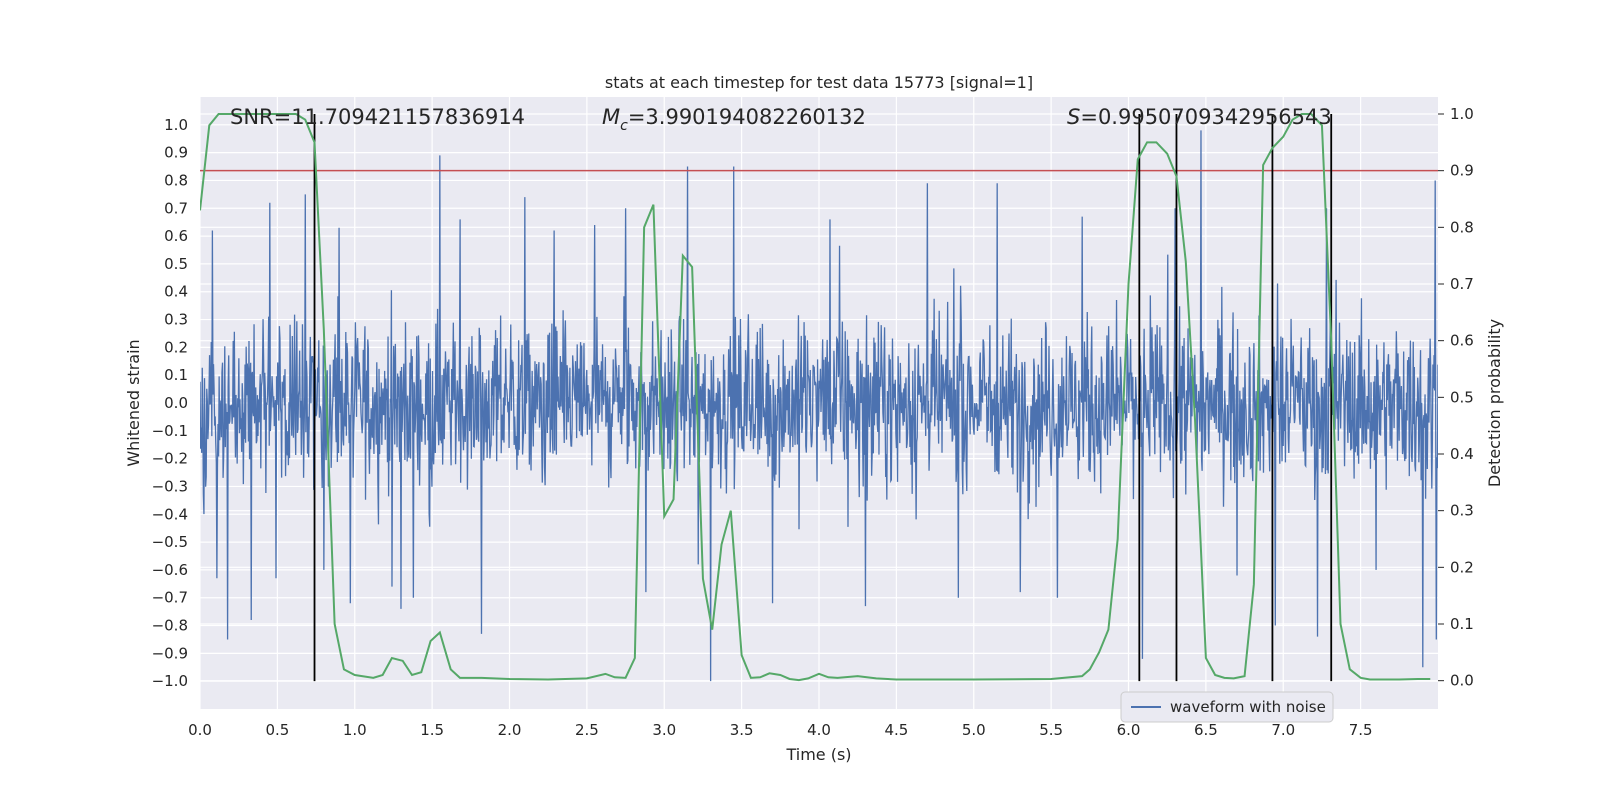 The width and height of the screenshot is (1600, 800). I want to click on score-annotation: S=0.9950709342956543, so click(1199, 117).